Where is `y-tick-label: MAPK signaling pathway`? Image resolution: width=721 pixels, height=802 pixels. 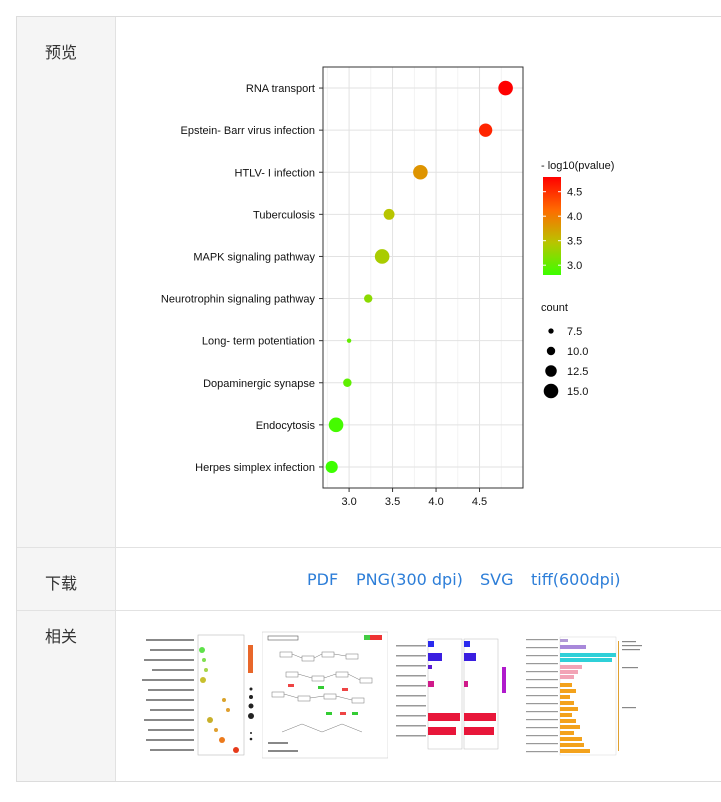
y-tick-label: MAPK signaling pathway is located at coordinates (254, 257).